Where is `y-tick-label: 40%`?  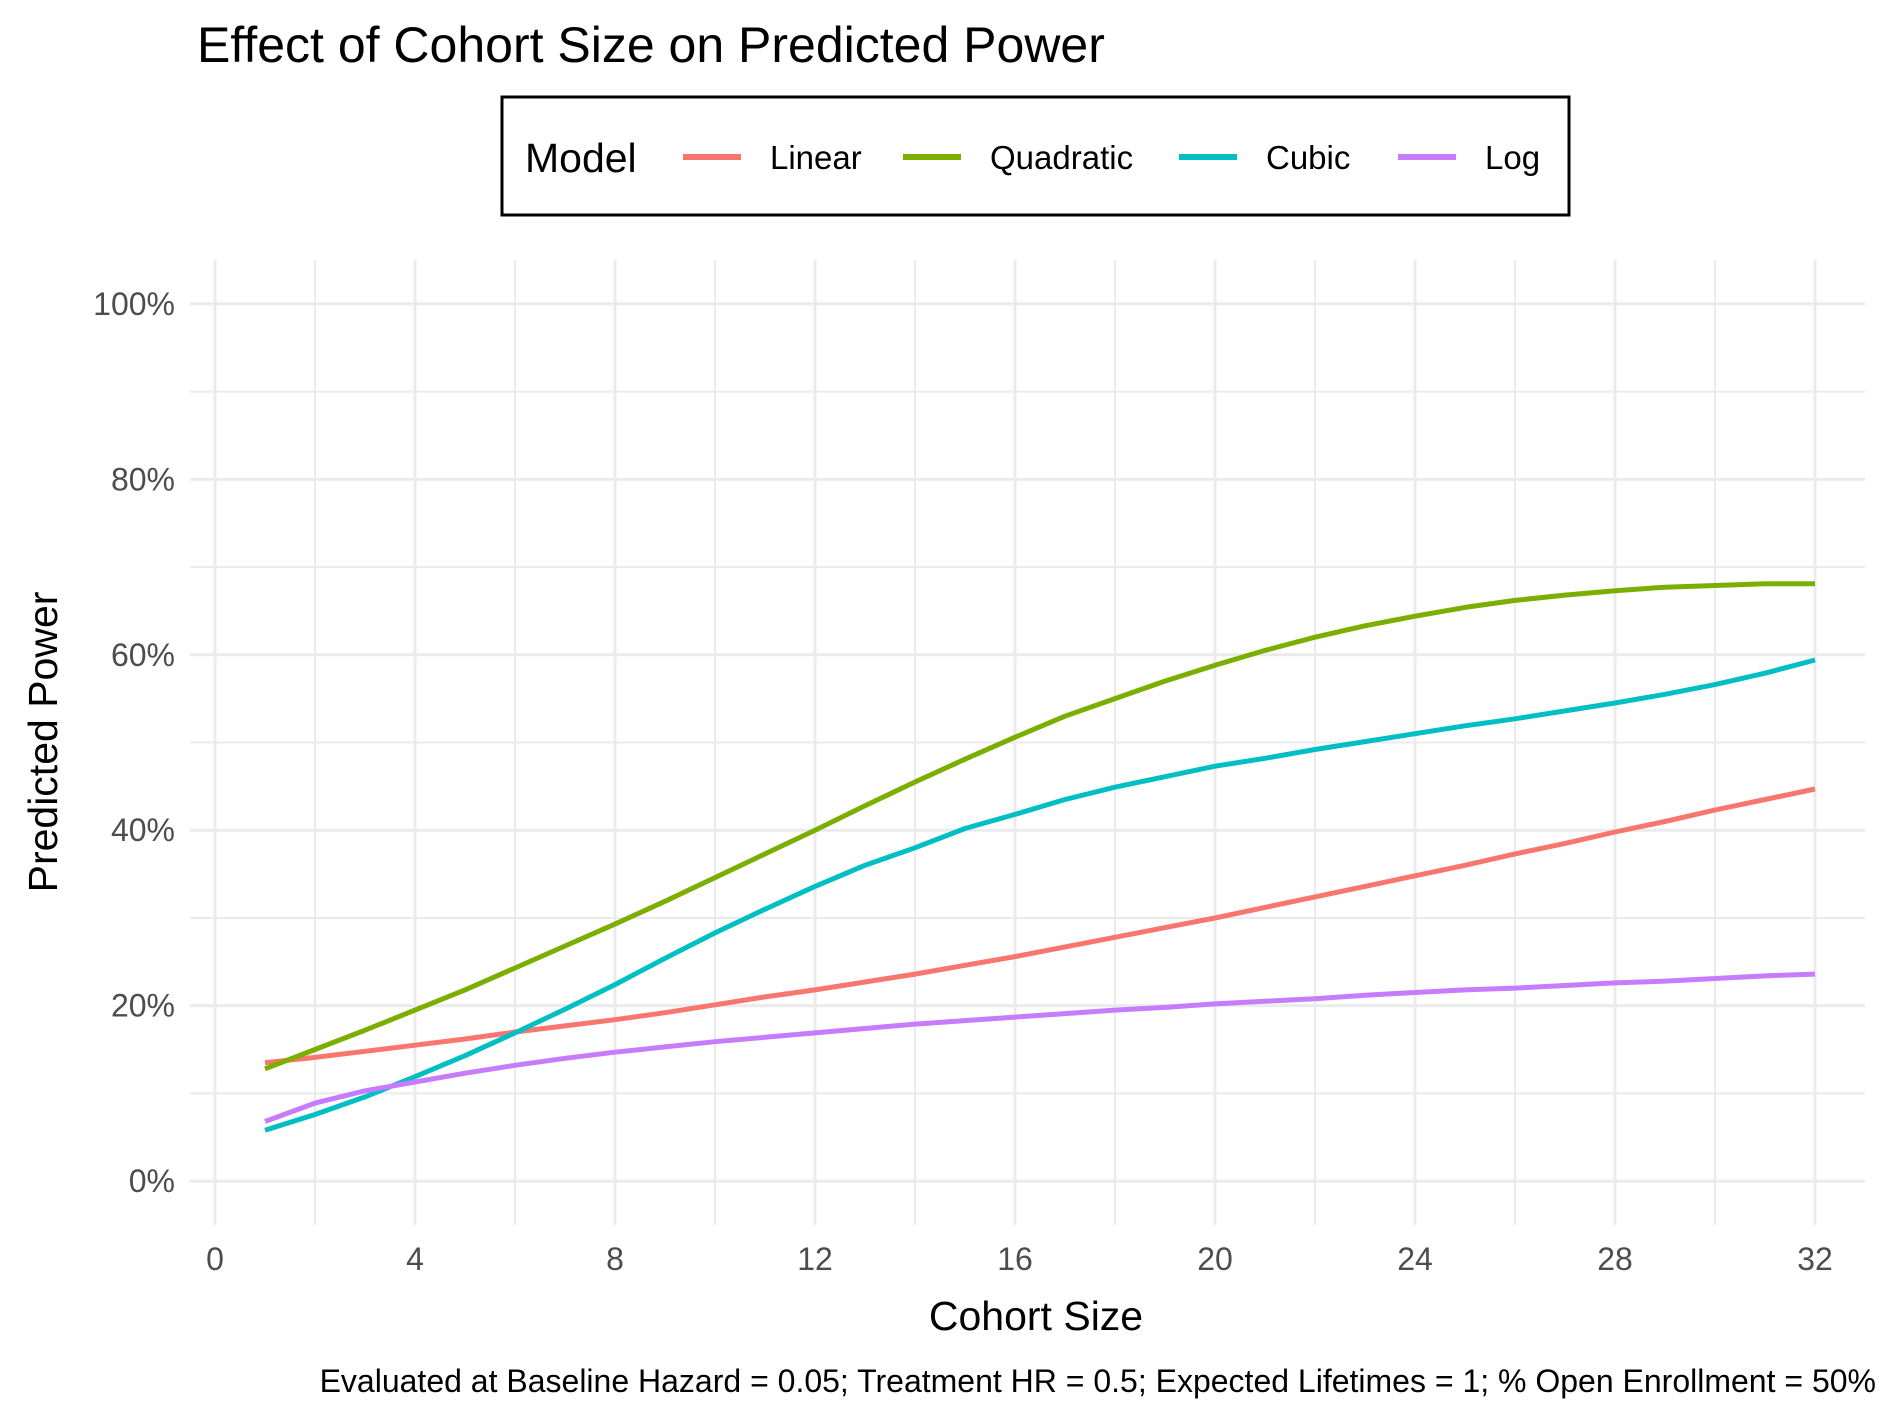 y-tick-label: 40% is located at coordinates (143, 830).